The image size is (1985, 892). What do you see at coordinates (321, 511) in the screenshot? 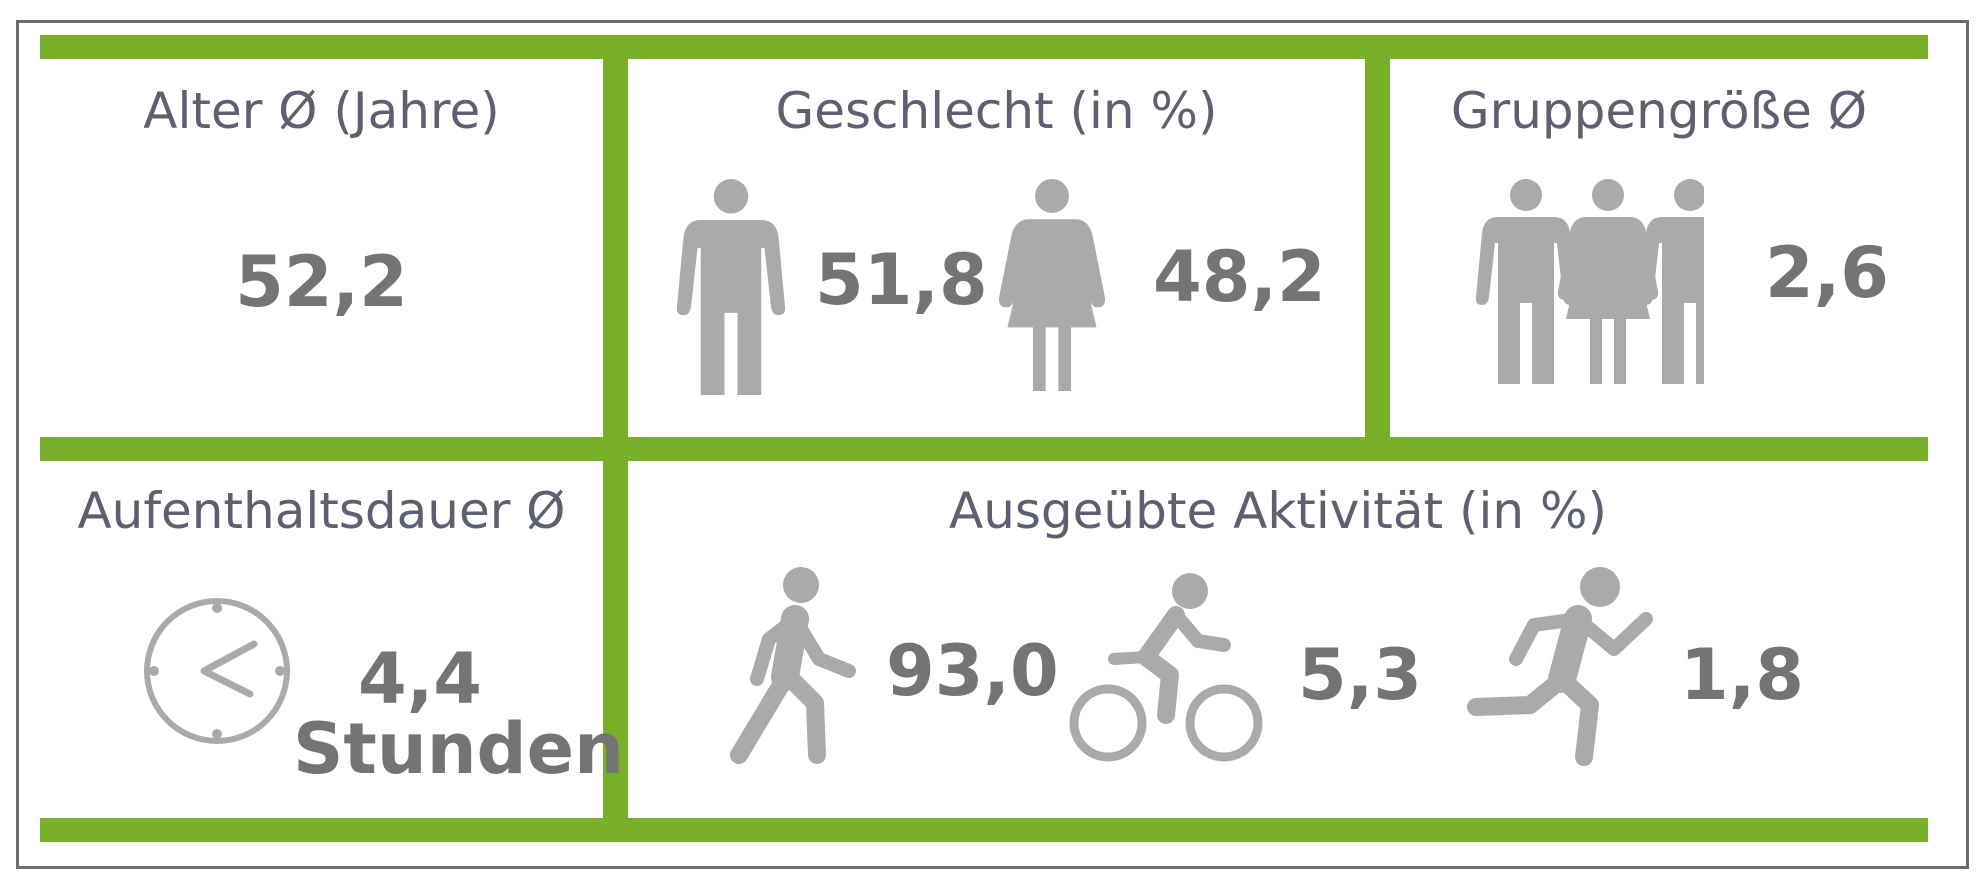
I see `stay-title: Aufenthaltsdauer Ø` at bounding box center [321, 511].